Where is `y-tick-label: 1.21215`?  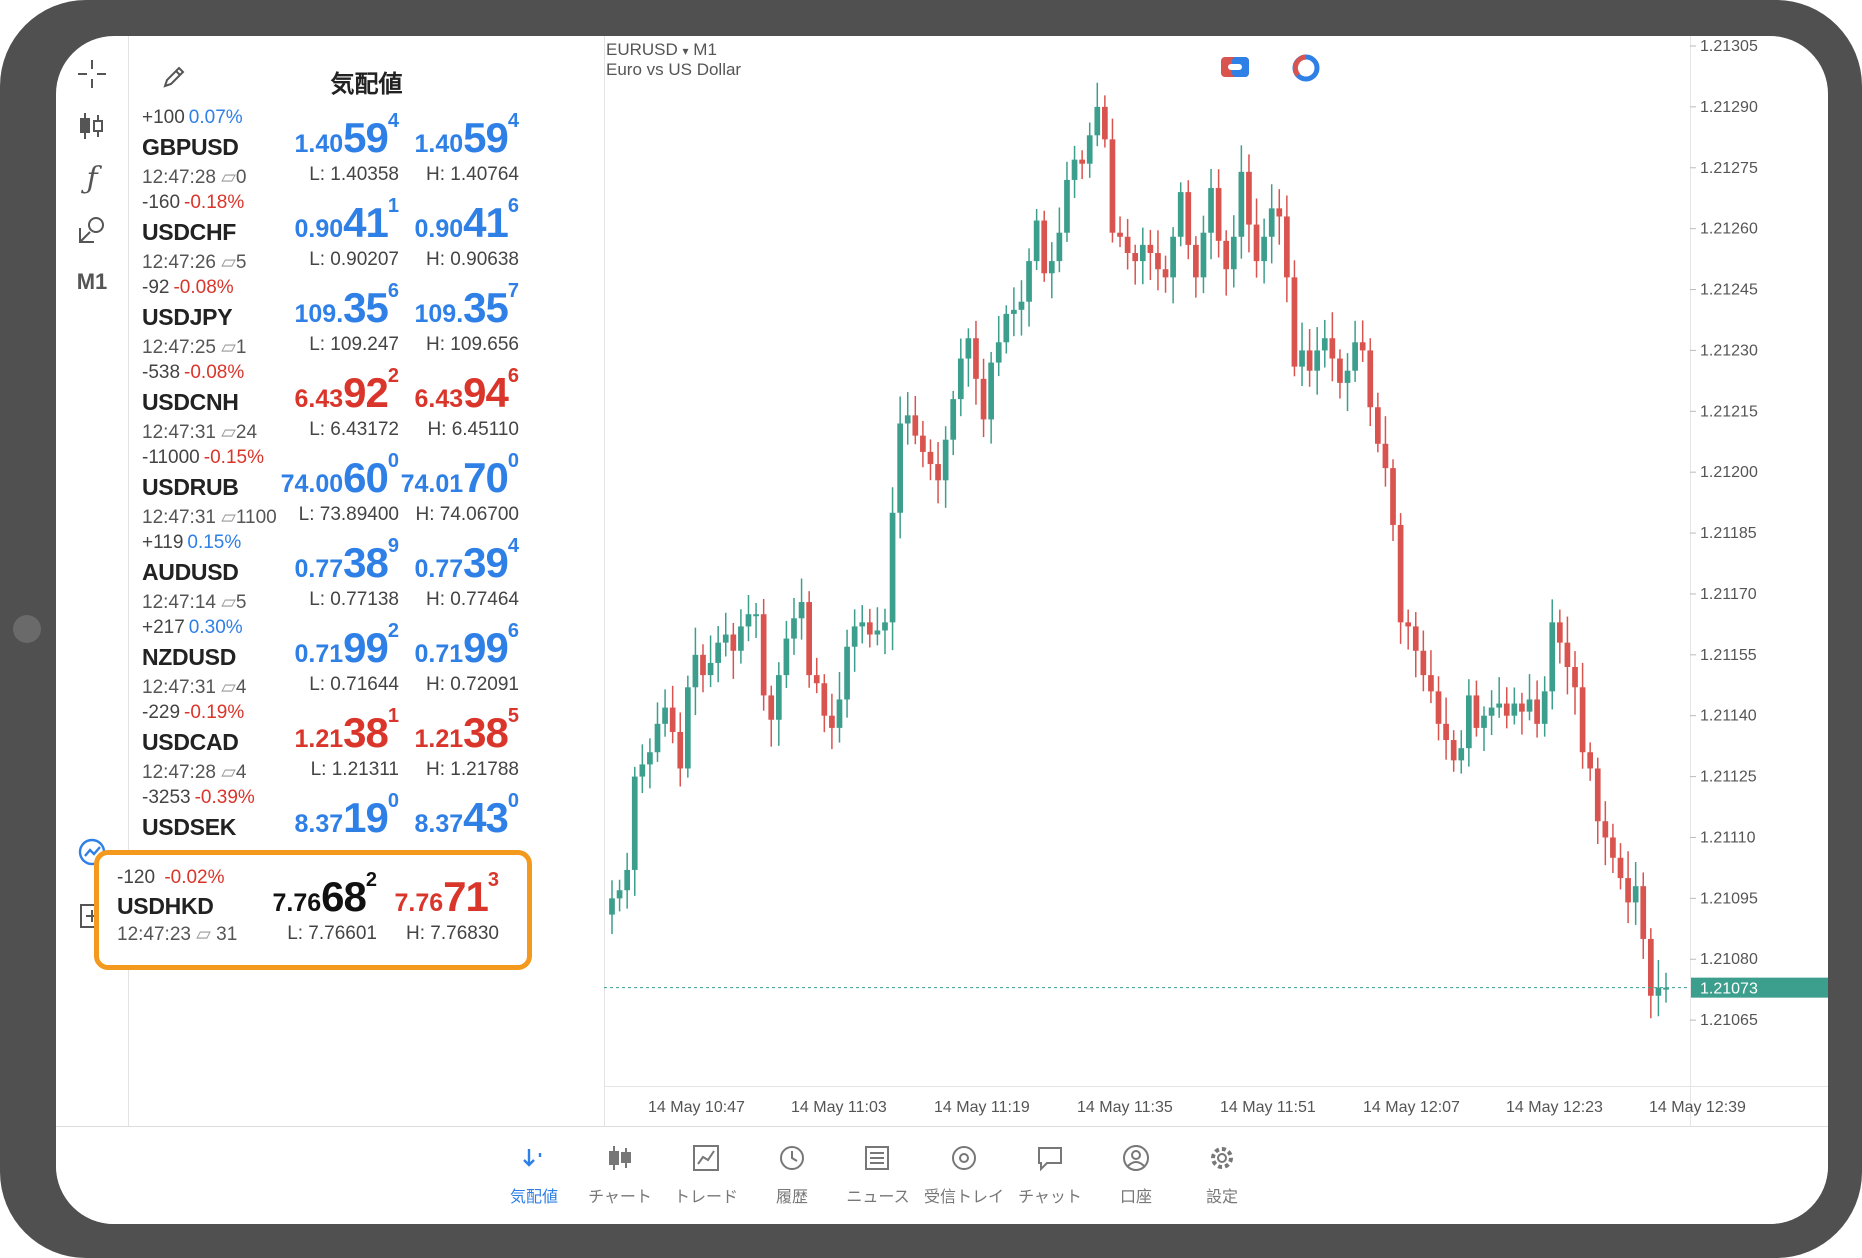 y-tick-label: 1.21215 is located at coordinates (1729, 411).